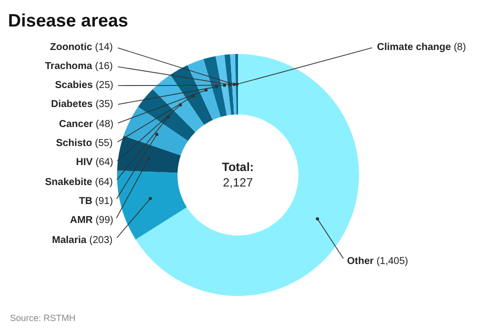 This screenshot has width=480, height=331. What do you see at coordinates (392, 261) in the screenshot?
I see `data-label: (1,405)` at bounding box center [392, 261].